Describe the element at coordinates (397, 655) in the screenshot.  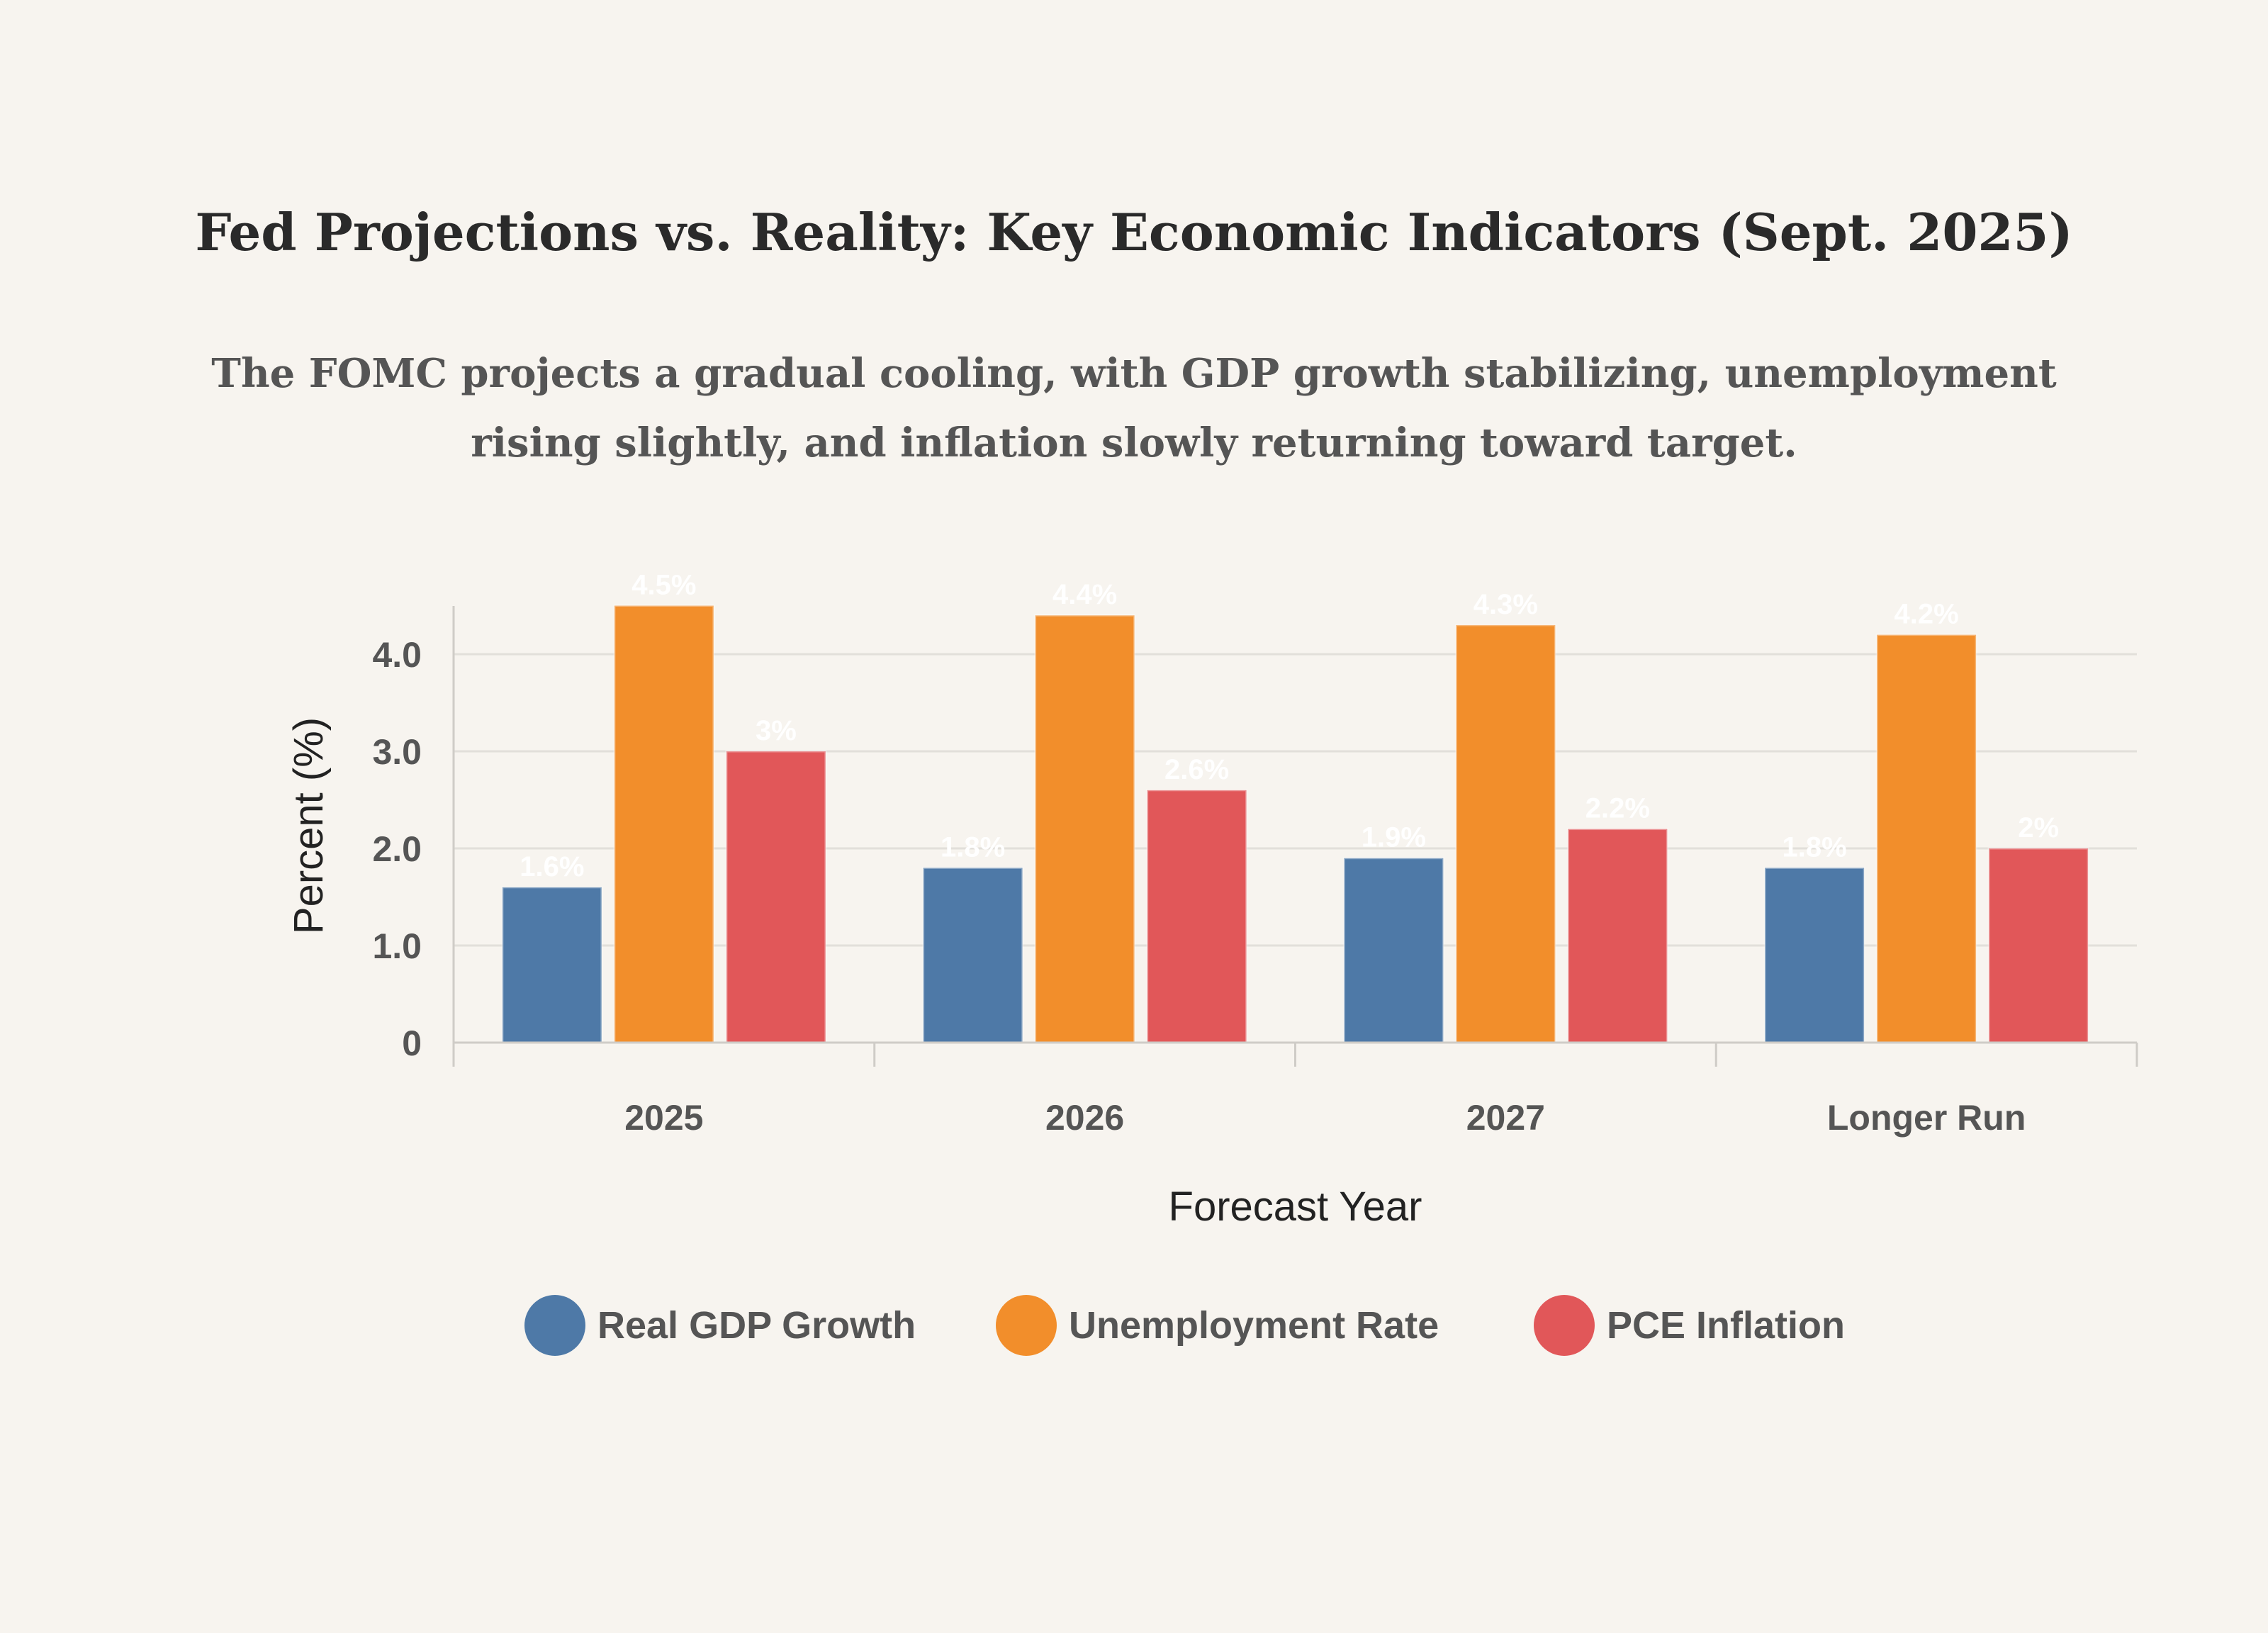
I see `y-tick-label: 4.0` at that location.